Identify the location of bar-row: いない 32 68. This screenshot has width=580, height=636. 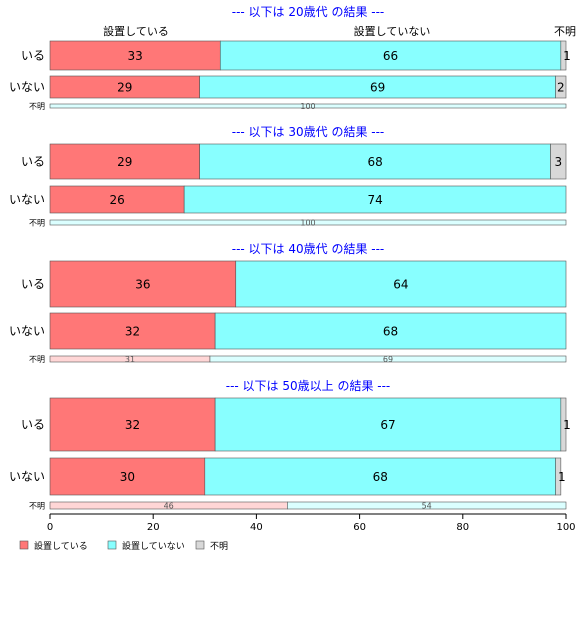
(288, 331).